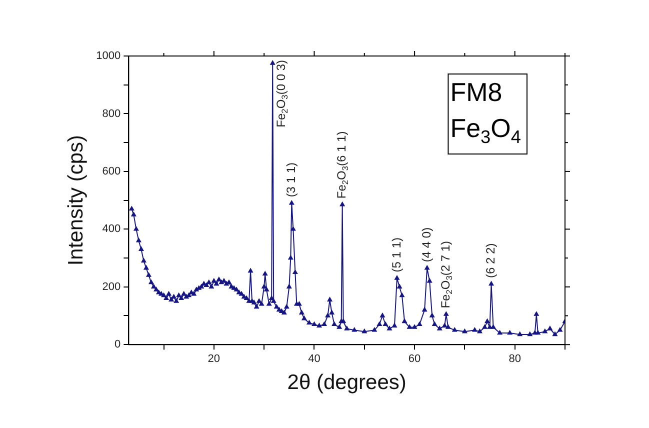 The width and height of the screenshot is (649, 428). What do you see at coordinates (396, 255) in the screenshot?
I see `annotation: (5 1 1)` at bounding box center [396, 255].